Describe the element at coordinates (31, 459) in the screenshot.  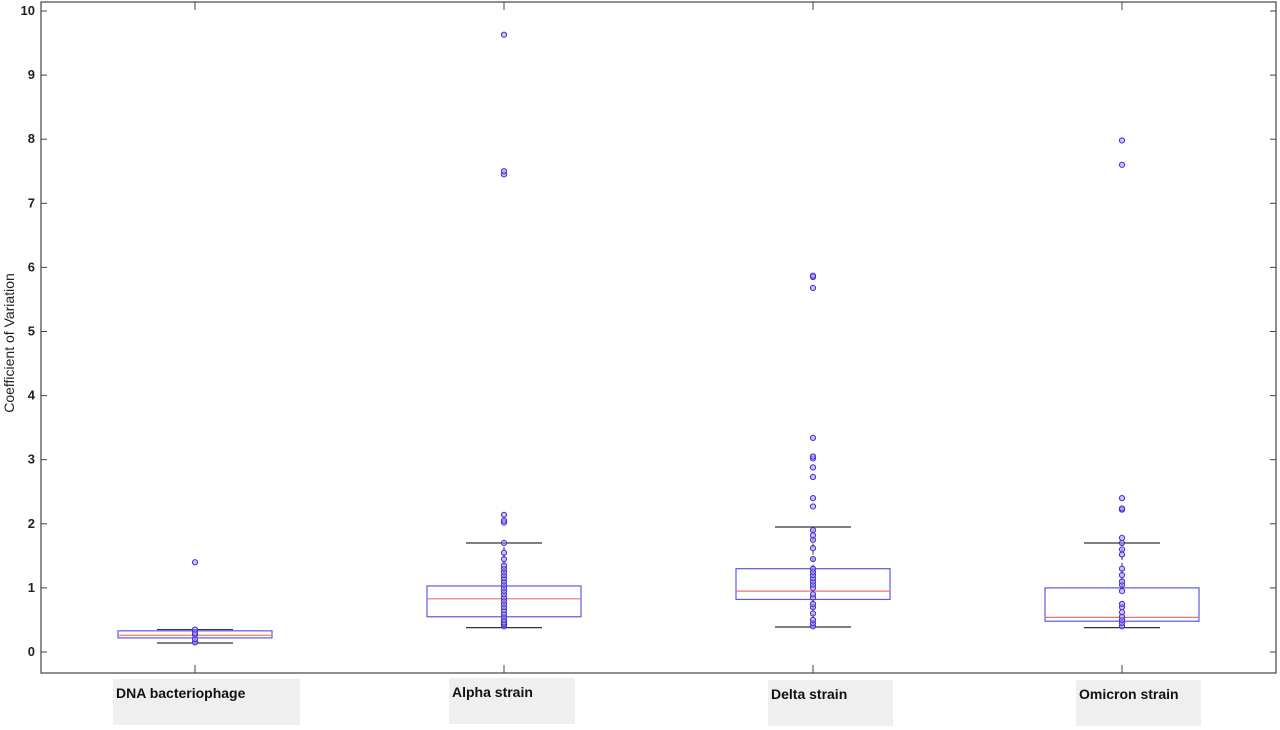
I see `y-tick-label: 3` at that location.